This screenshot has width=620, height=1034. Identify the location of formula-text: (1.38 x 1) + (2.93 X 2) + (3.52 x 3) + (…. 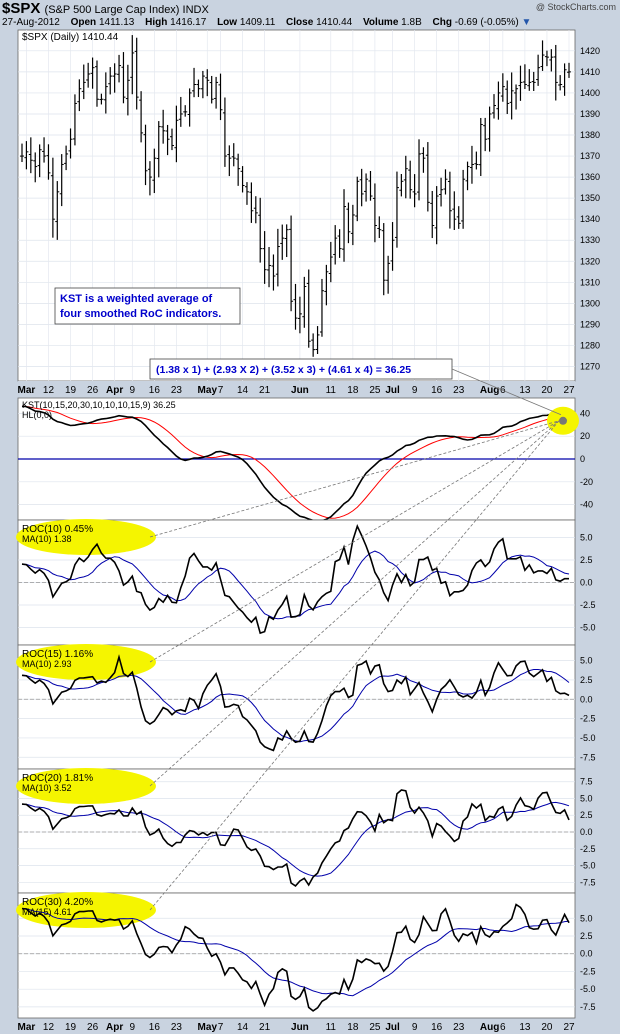
(283, 370).